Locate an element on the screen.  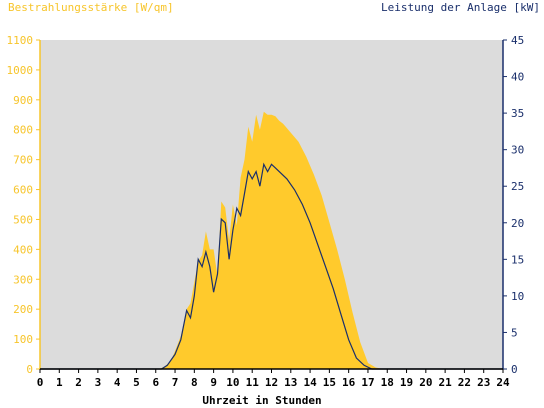
right-tick-label: 20 is located at coordinates (517, 223).